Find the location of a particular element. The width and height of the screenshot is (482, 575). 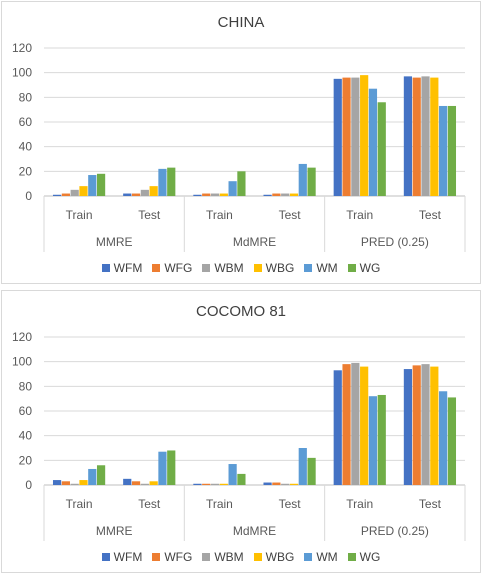

bar-wm-pred-0-25--train is located at coordinates (373, 142).